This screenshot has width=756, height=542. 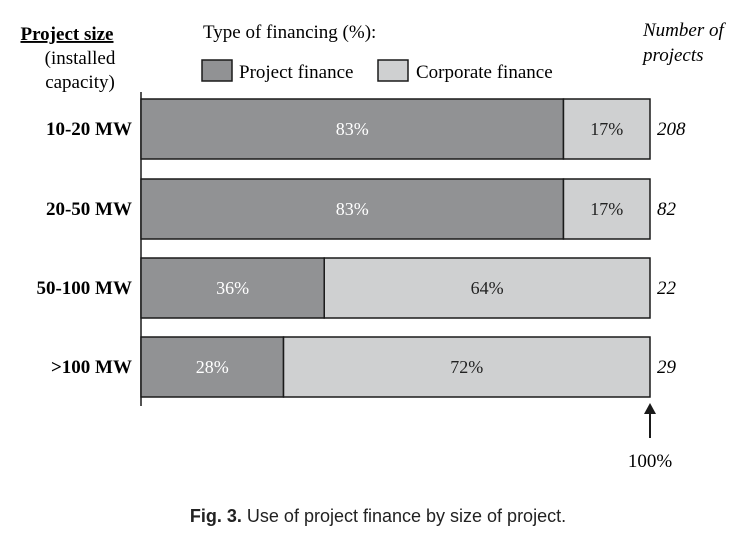 I want to click on data-label-corporate-finance: 64%, so click(x=487, y=288).